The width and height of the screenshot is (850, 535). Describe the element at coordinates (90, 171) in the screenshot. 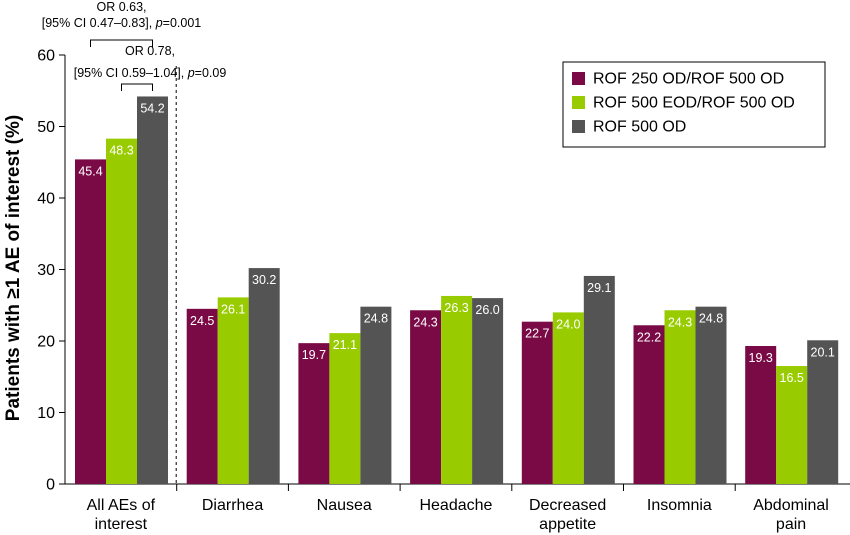

I see `bar-value-label: 45.4` at that location.